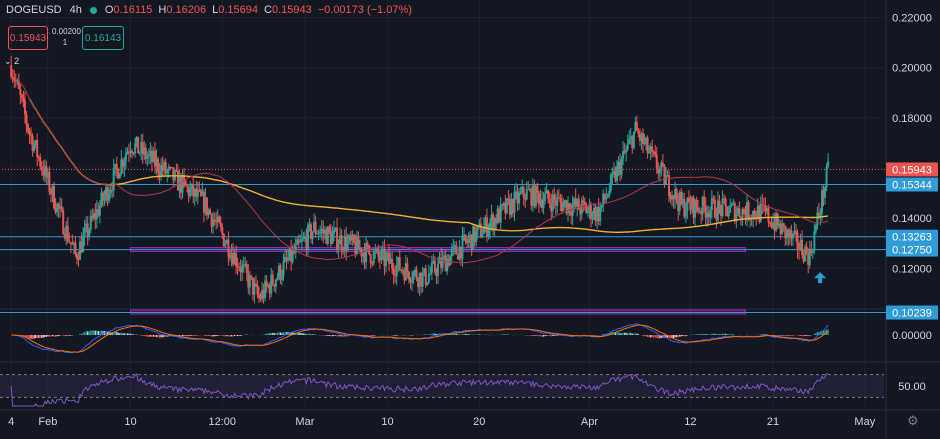  Describe the element at coordinates (66, 37) in the screenshot. I see `spread-info: 0.00200 1` at that location.